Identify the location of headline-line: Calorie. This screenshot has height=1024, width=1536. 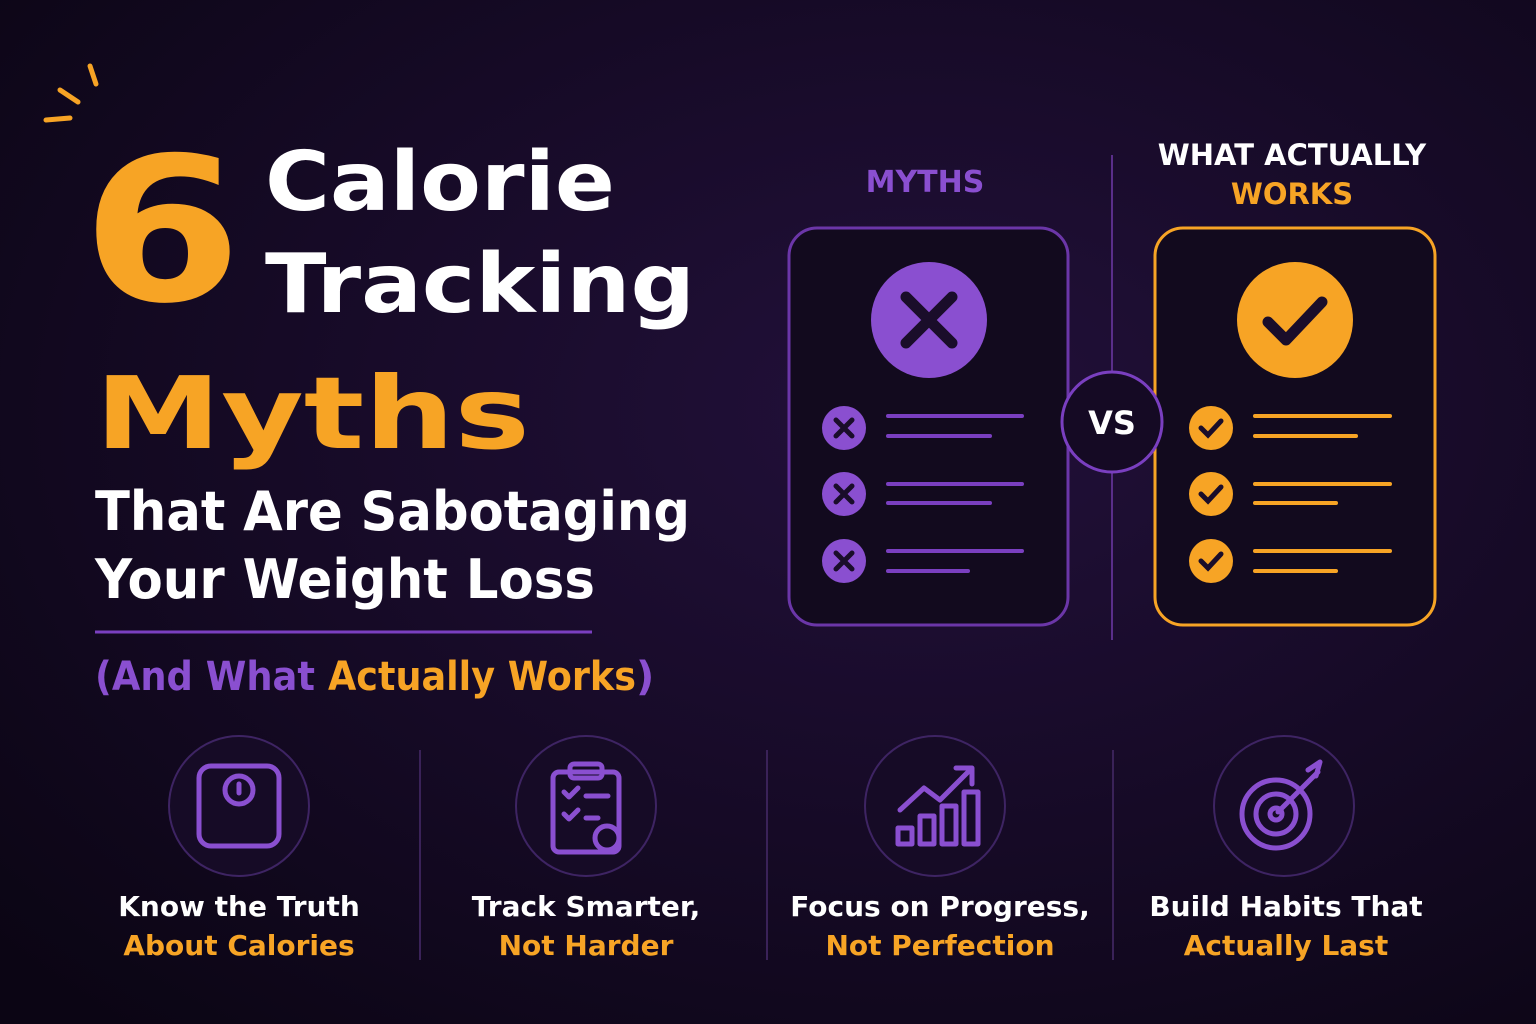
(440, 182).